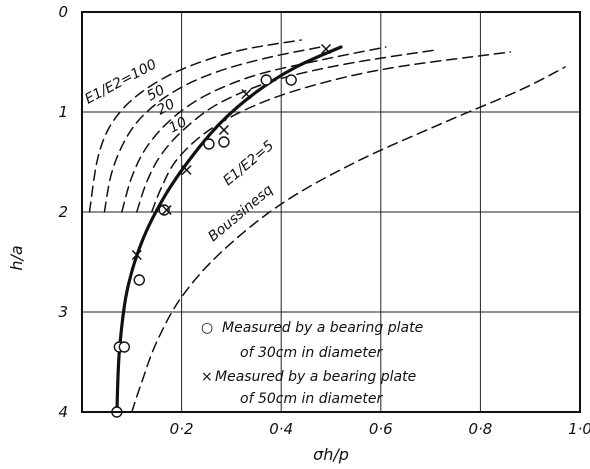 This screenshot has height=469, width=590. What do you see at coordinates (63, 412) in the screenshot?
I see `y-tick-label: 4` at bounding box center [63, 412].